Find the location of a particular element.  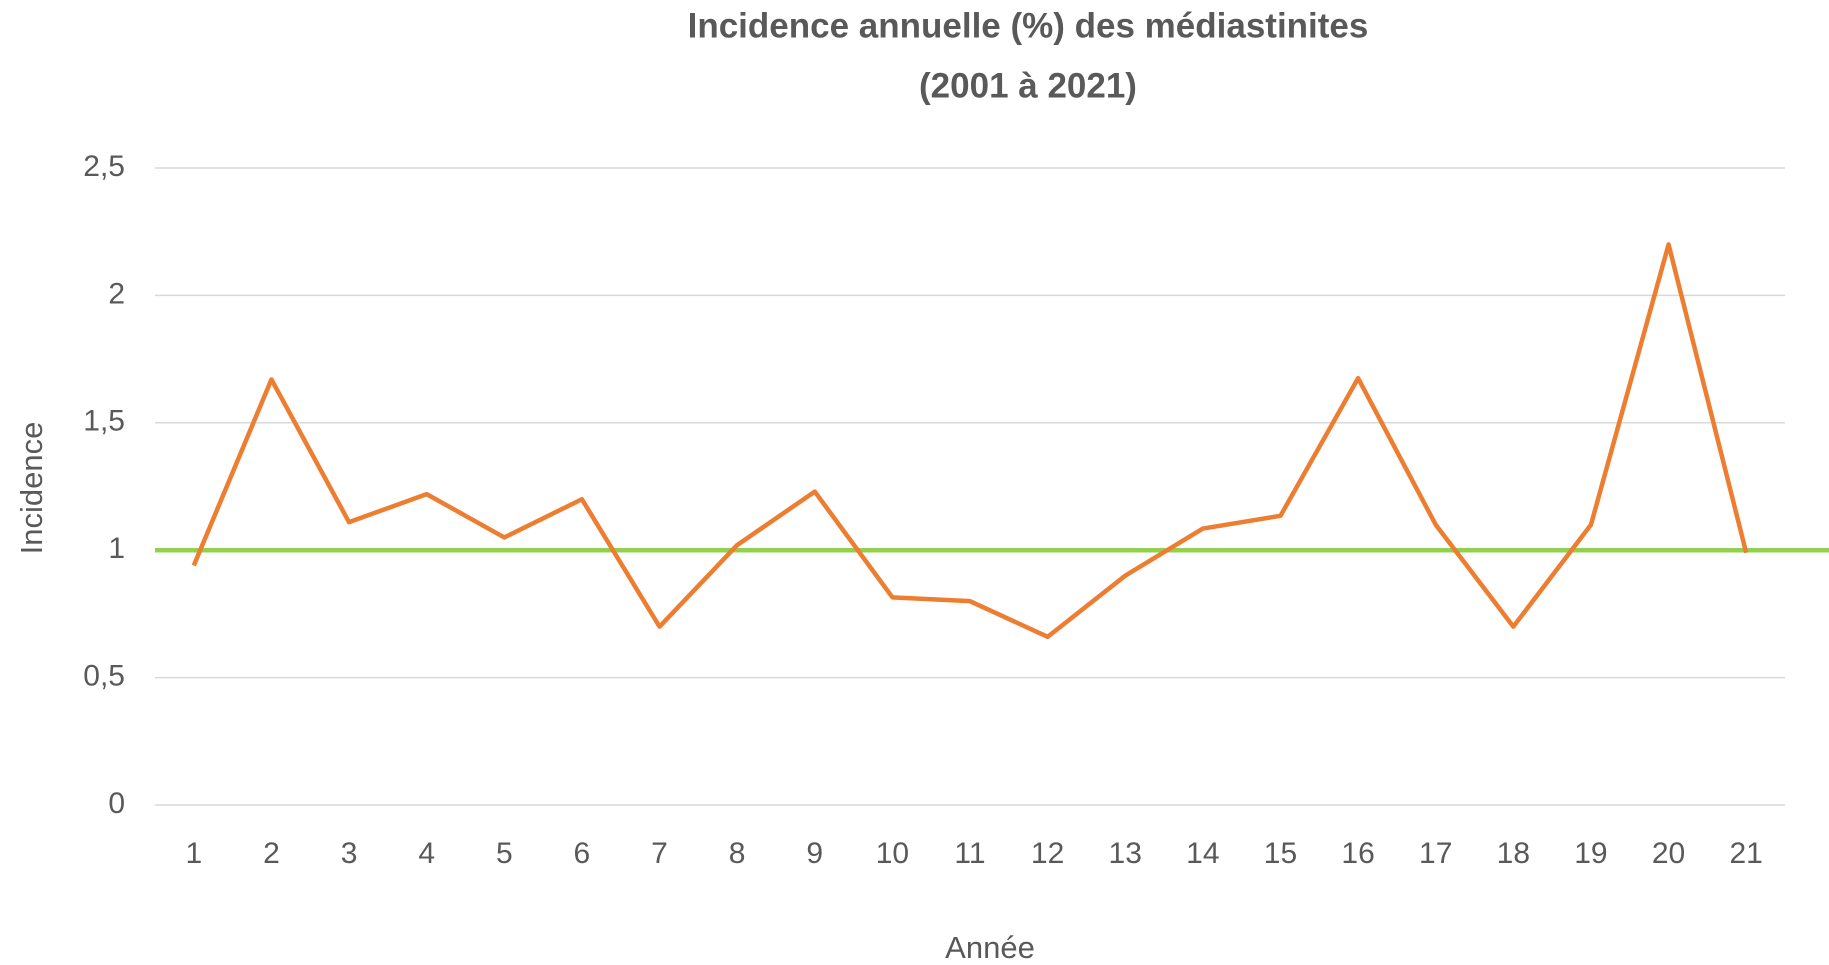

x-tick-label: 15 is located at coordinates (1280, 853).